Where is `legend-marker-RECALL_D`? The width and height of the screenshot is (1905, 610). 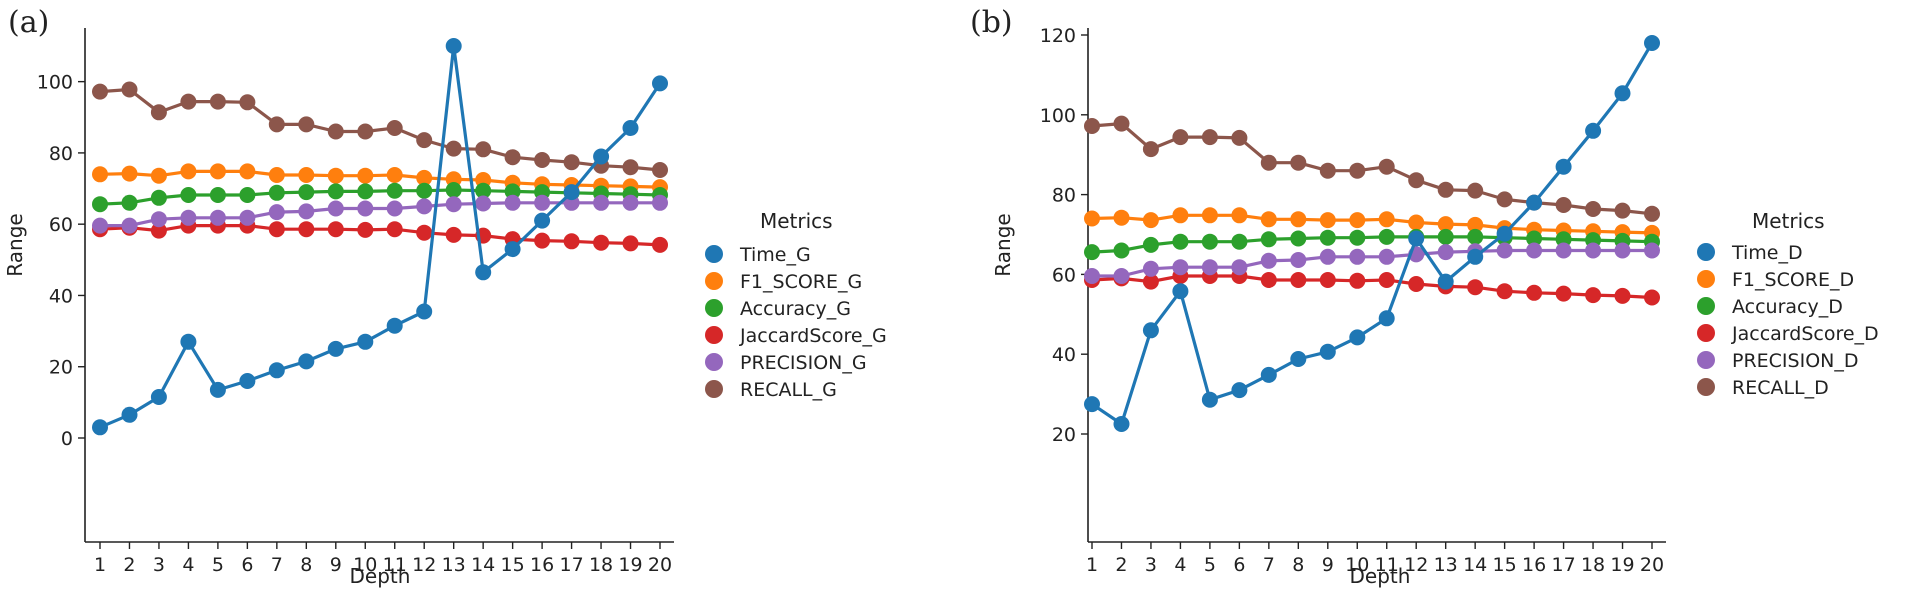 legend-marker-RECALL_D is located at coordinates (1706, 387).